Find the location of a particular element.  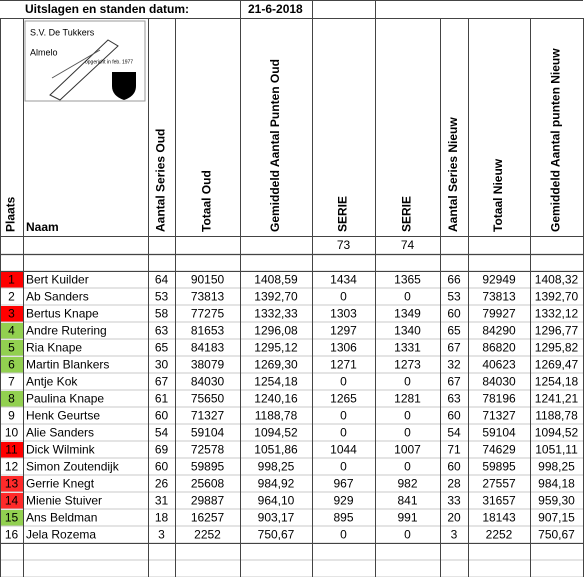

cell: 895 is located at coordinates (343, 518).